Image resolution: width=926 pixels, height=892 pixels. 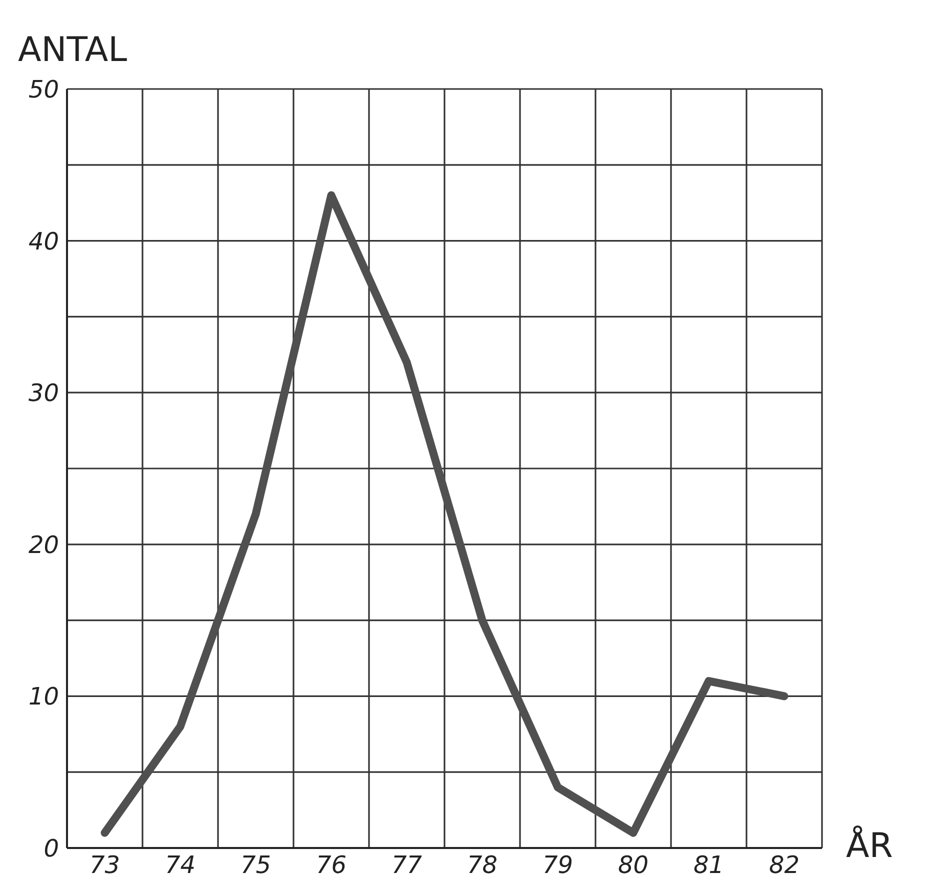 I want to click on x-axis-title: ÅR, so click(x=869, y=846).